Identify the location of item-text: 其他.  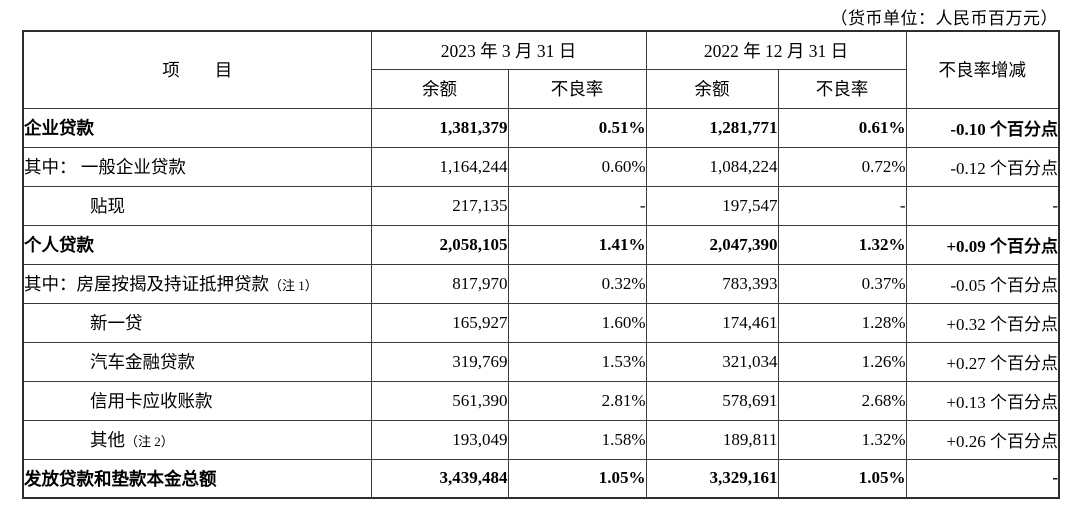
(107, 440).